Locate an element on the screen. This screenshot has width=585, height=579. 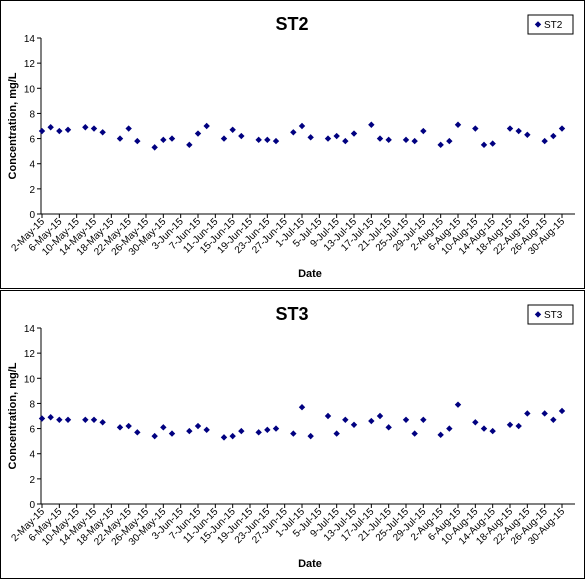
chart-title: ST3 is located at coordinates (291, 314).